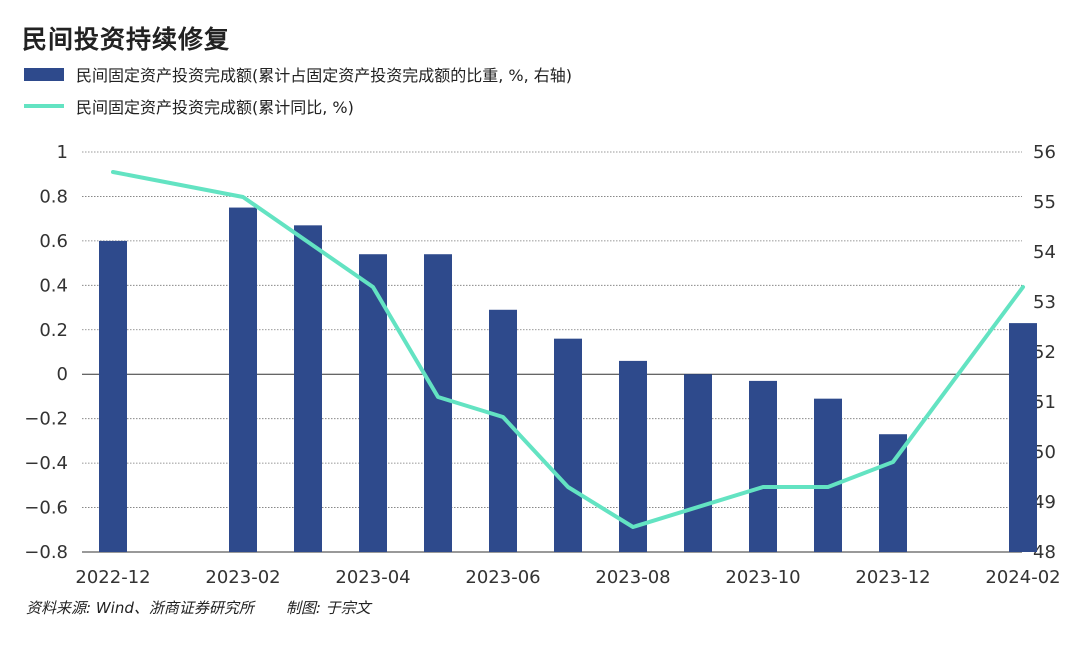 The width and height of the screenshot is (1080, 645). Describe the element at coordinates (53, 196) in the screenshot. I see `y-left-tick-label: 0.8` at that location.